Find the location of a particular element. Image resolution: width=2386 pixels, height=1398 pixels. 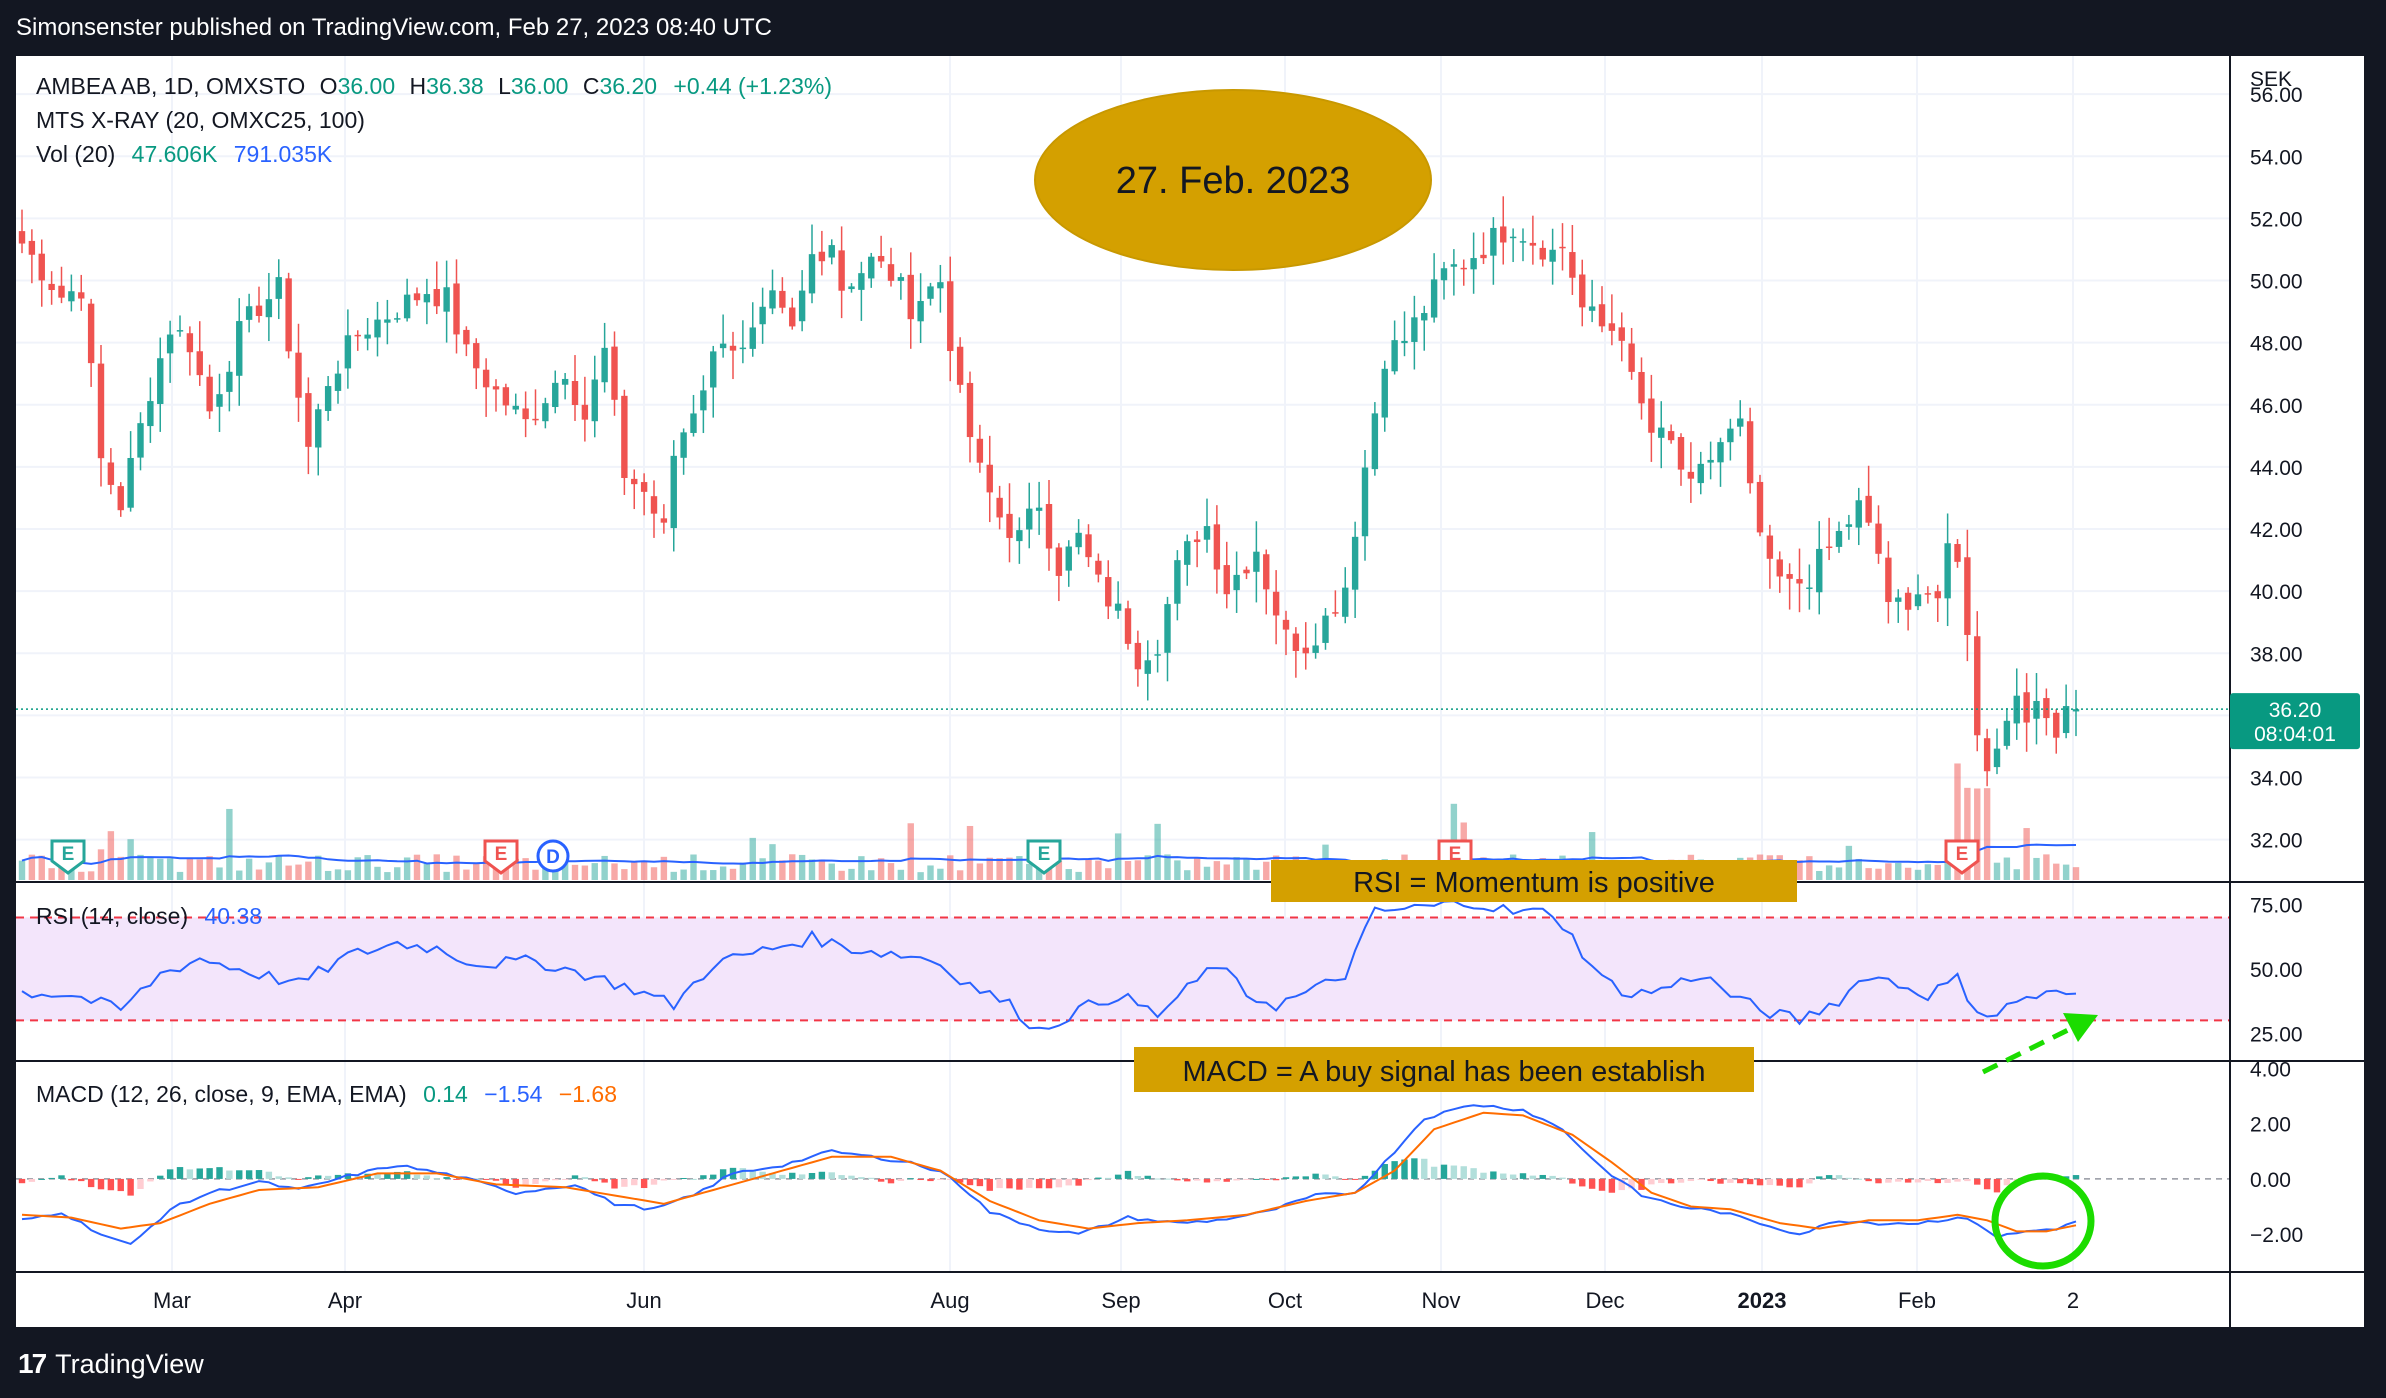

time-tick-label: Jun is located at coordinates (643, 1300).